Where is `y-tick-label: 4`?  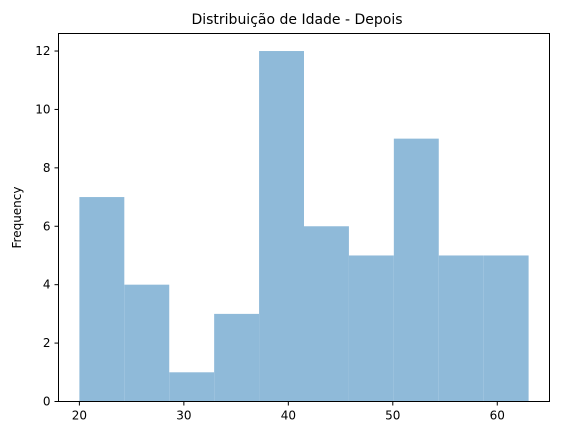 y-tick-label: 4 is located at coordinates (47, 285).